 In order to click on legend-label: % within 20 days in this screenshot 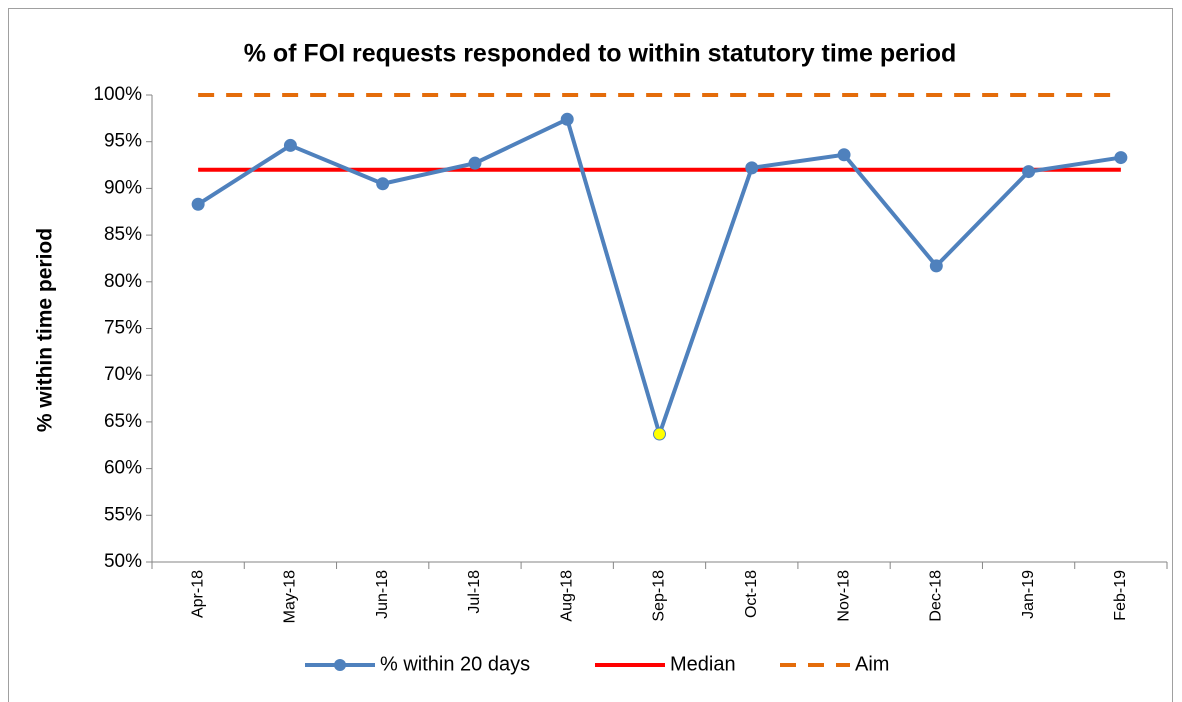, I will do `click(455, 664)`.